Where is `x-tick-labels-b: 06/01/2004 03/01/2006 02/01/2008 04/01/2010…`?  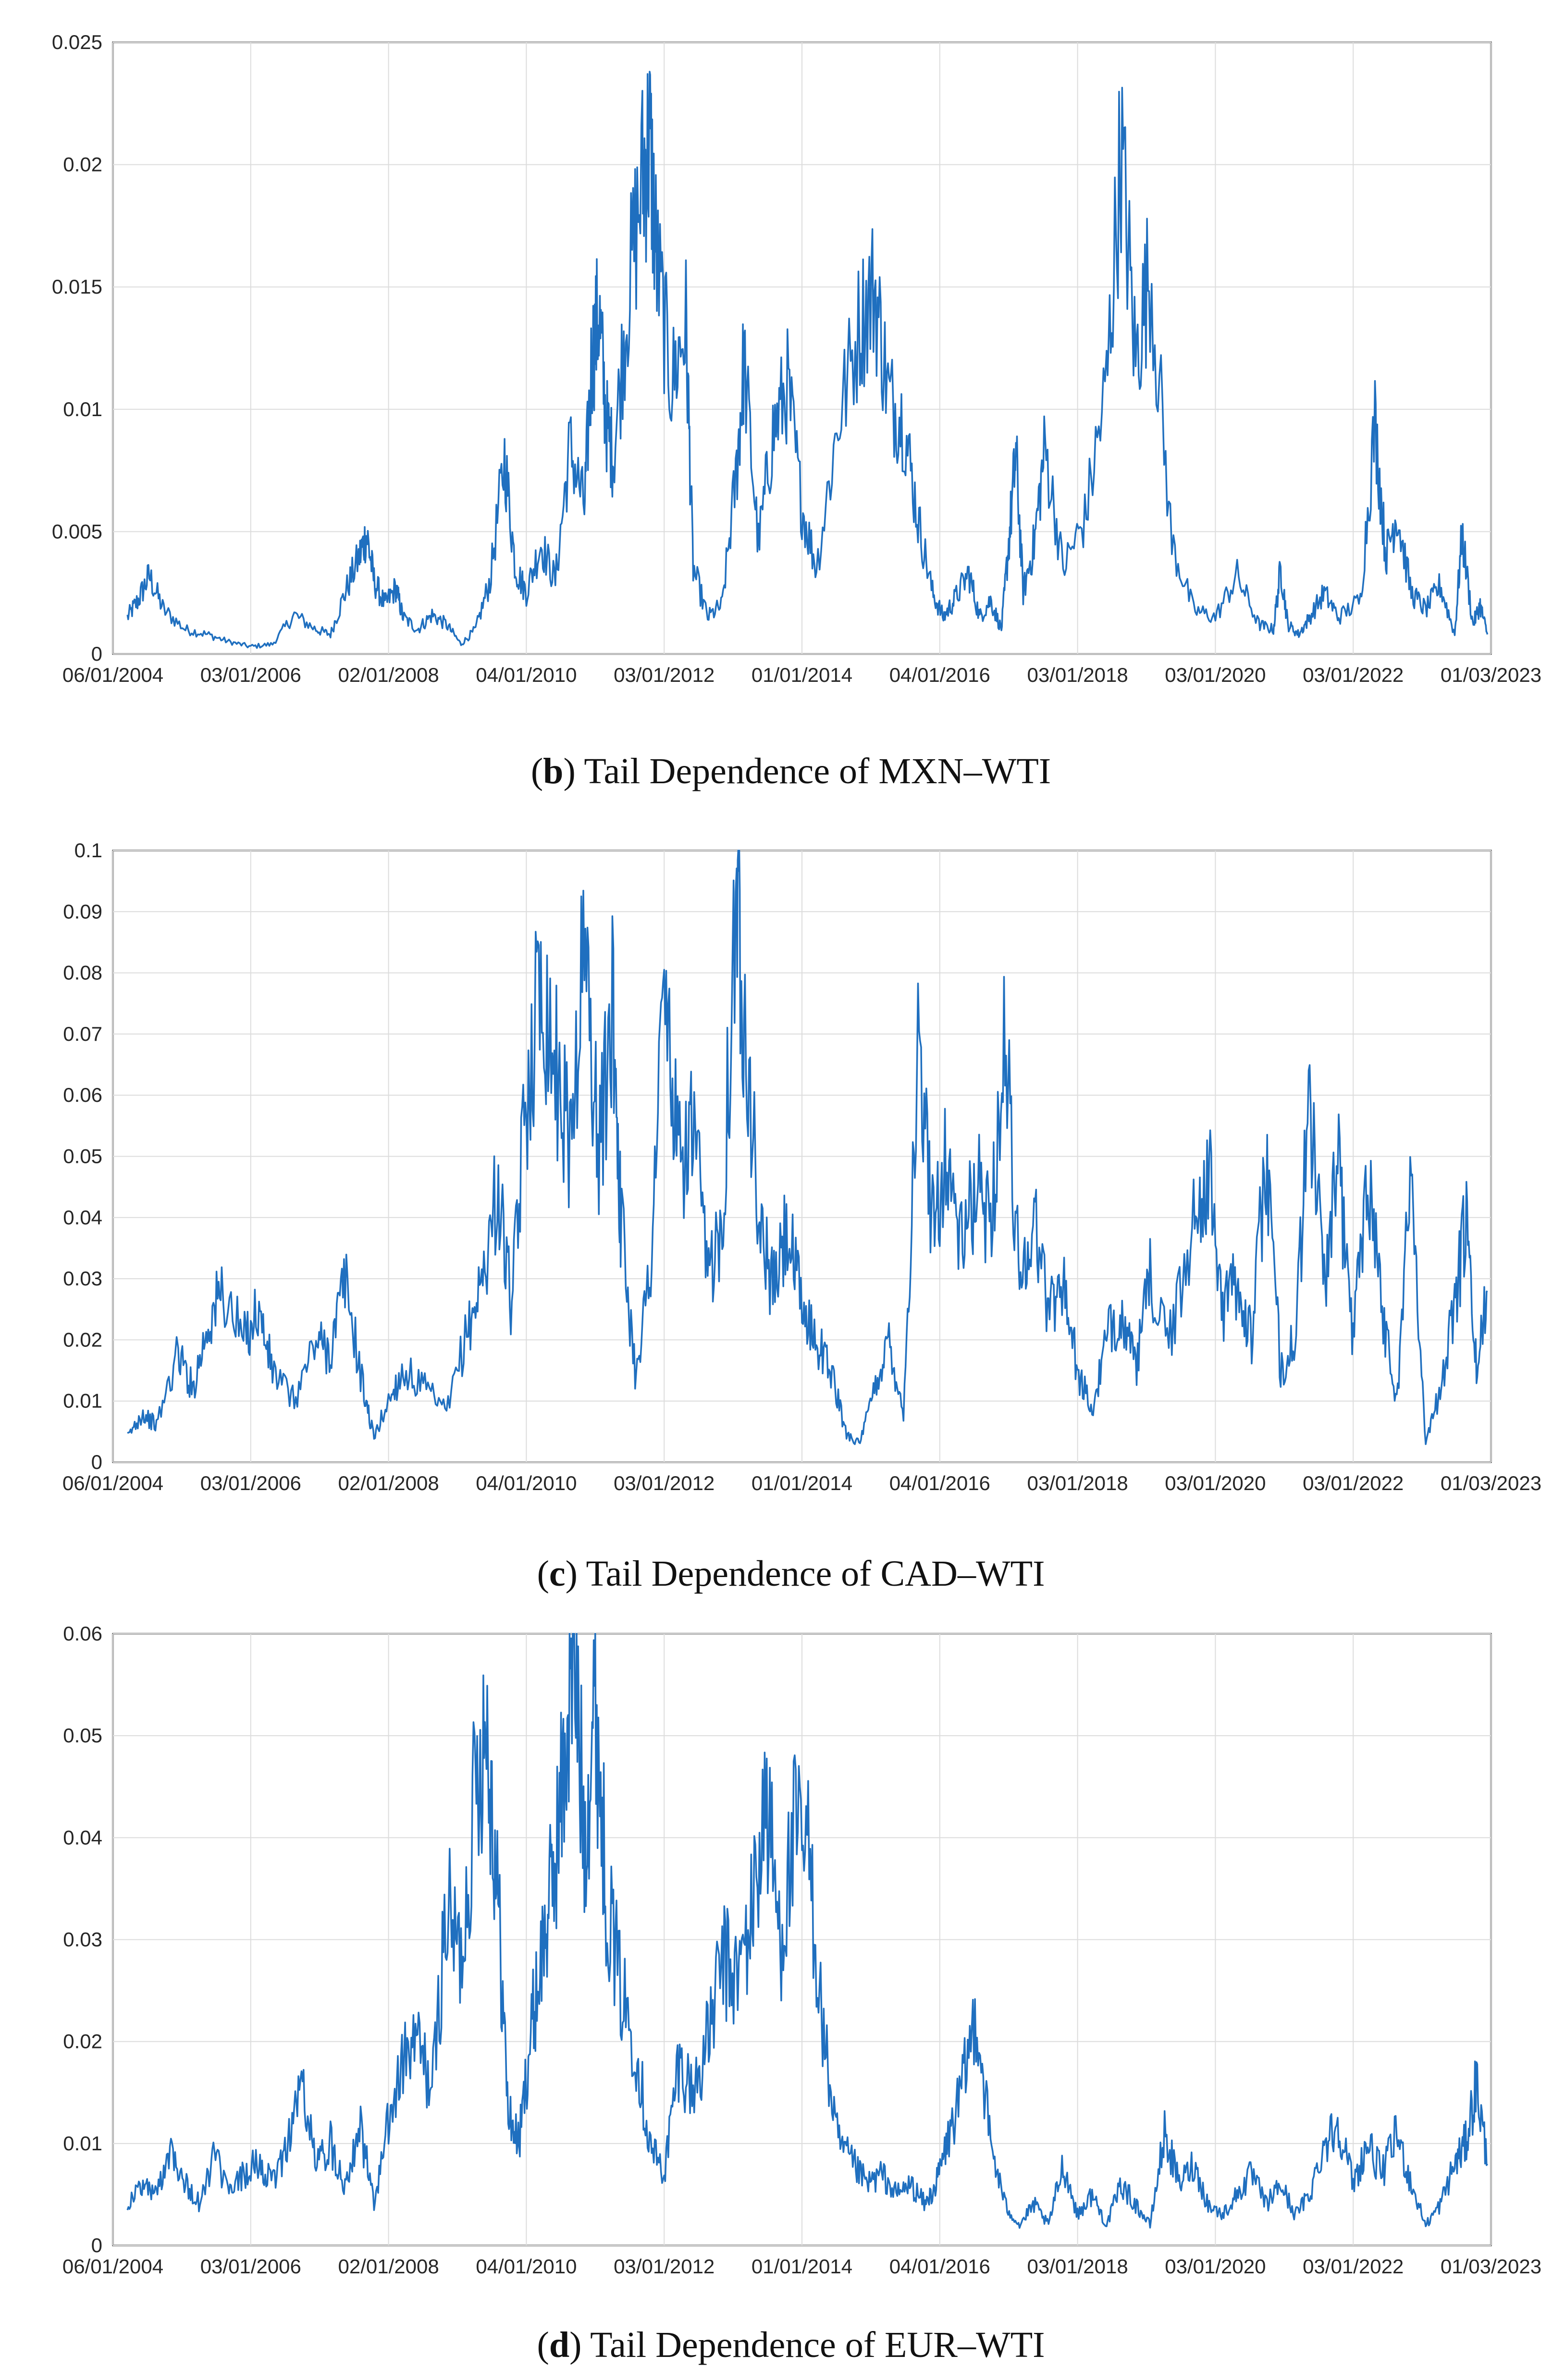
x-tick-labels-b: 06/01/2004 03/01/2006 02/01/2008 04/01/2010… is located at coordinates (801, 675).